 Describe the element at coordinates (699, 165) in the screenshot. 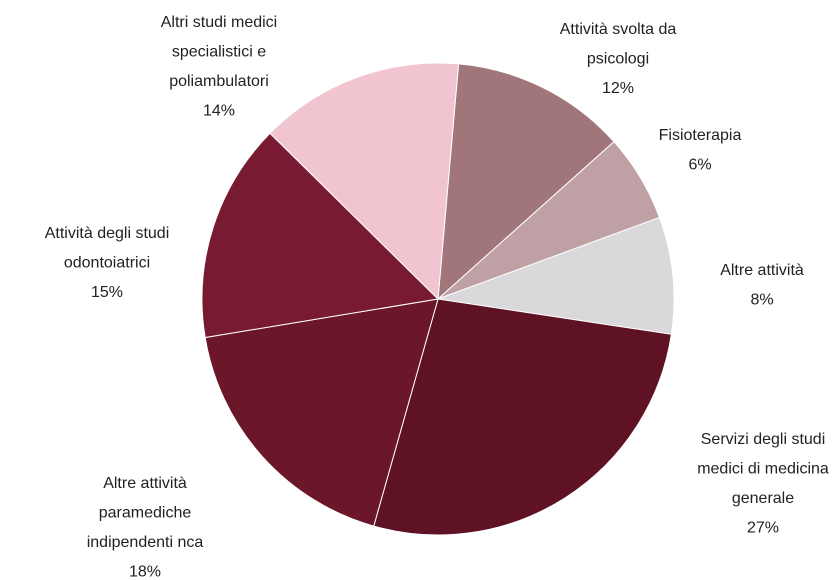

I see `value-label: 6%` at that location.